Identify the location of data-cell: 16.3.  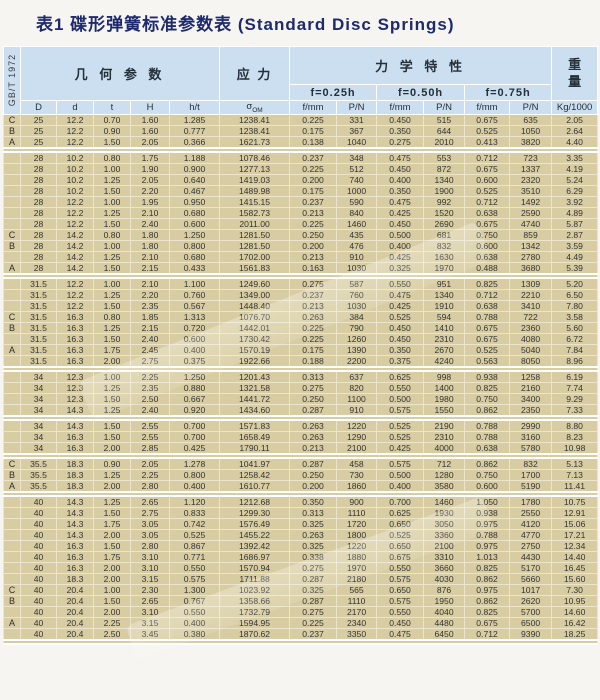
(75, 338).